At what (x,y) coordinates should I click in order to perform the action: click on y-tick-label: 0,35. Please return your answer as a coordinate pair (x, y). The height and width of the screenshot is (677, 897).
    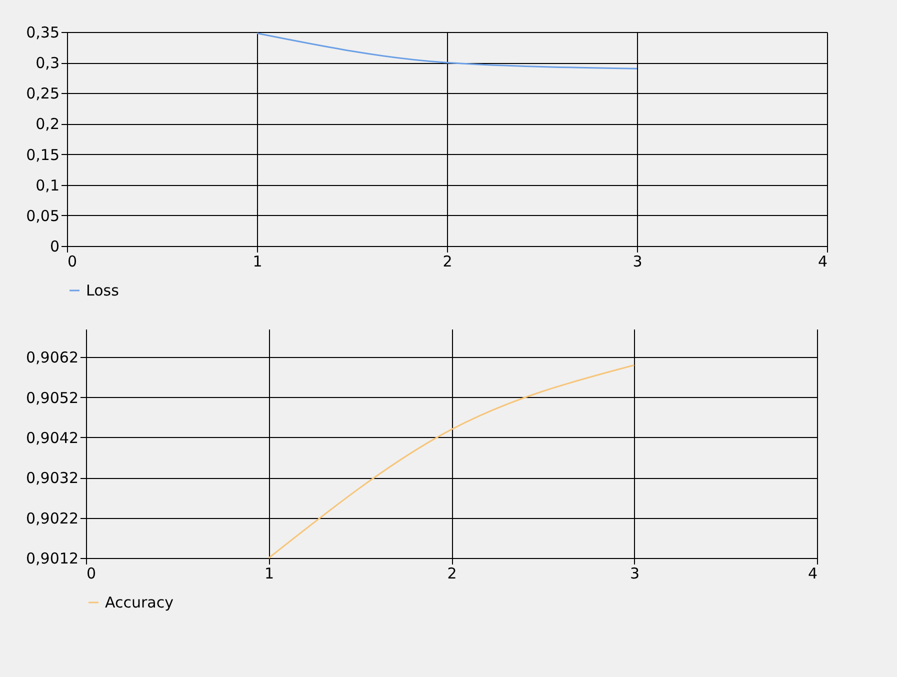
    Looking at the image, I should click on (43, 33).